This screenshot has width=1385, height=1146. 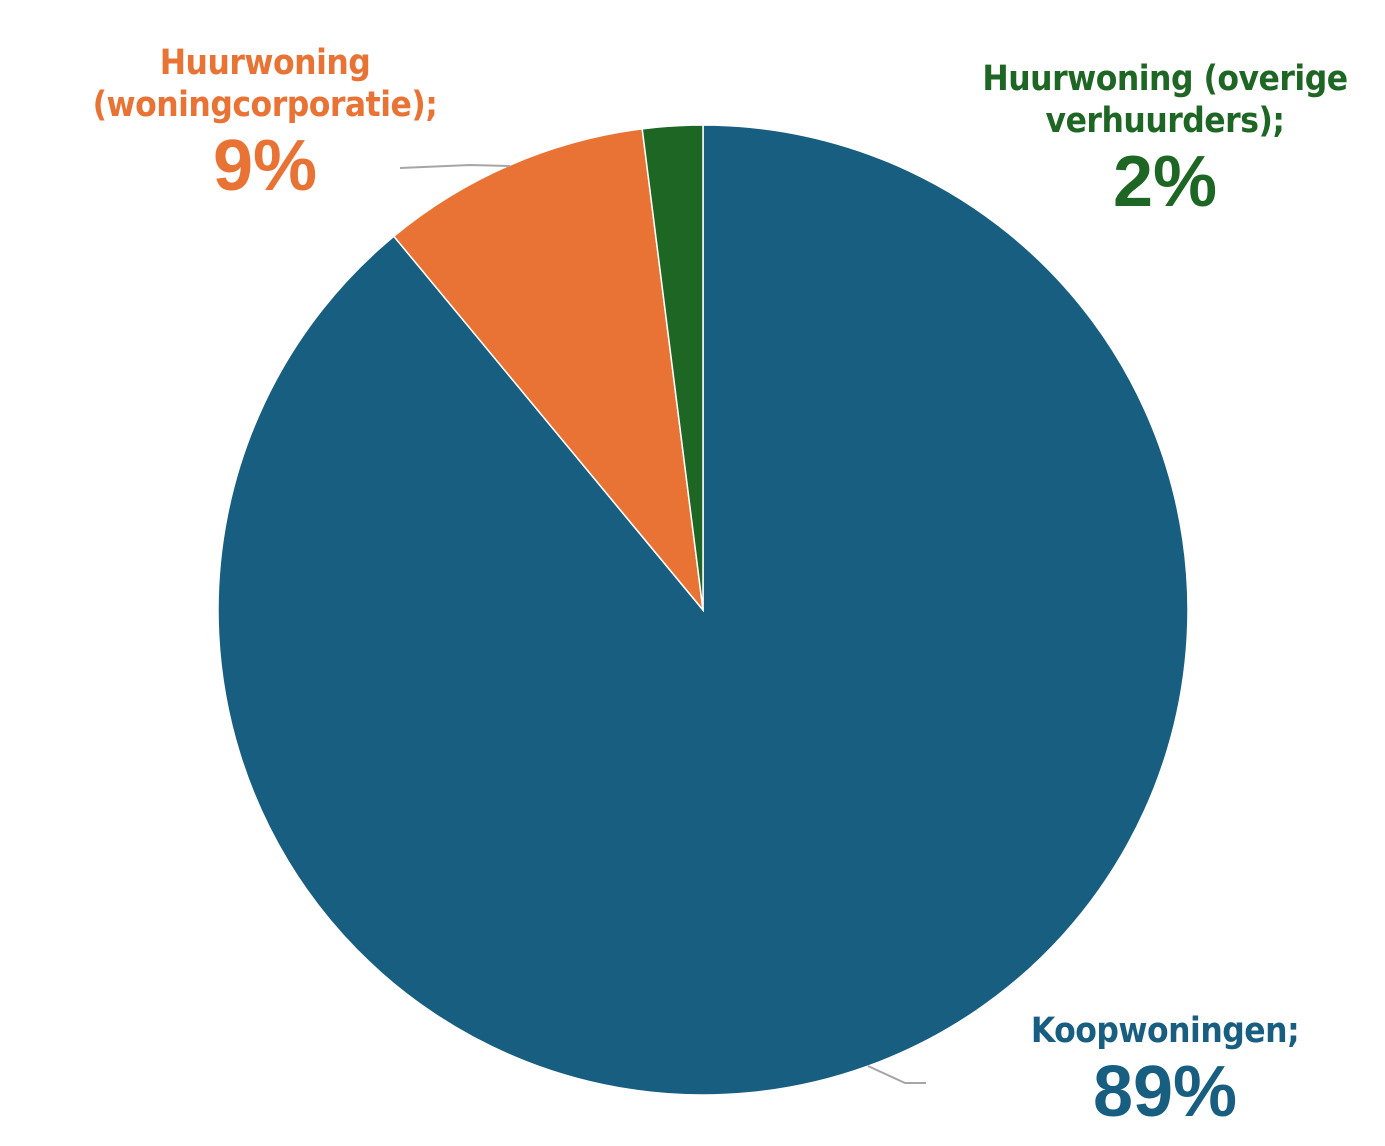 I want to click on data-label-overige-verhuurders: Huurwoning (overige verhuurders); 2%, so click(x=1165, y=140).